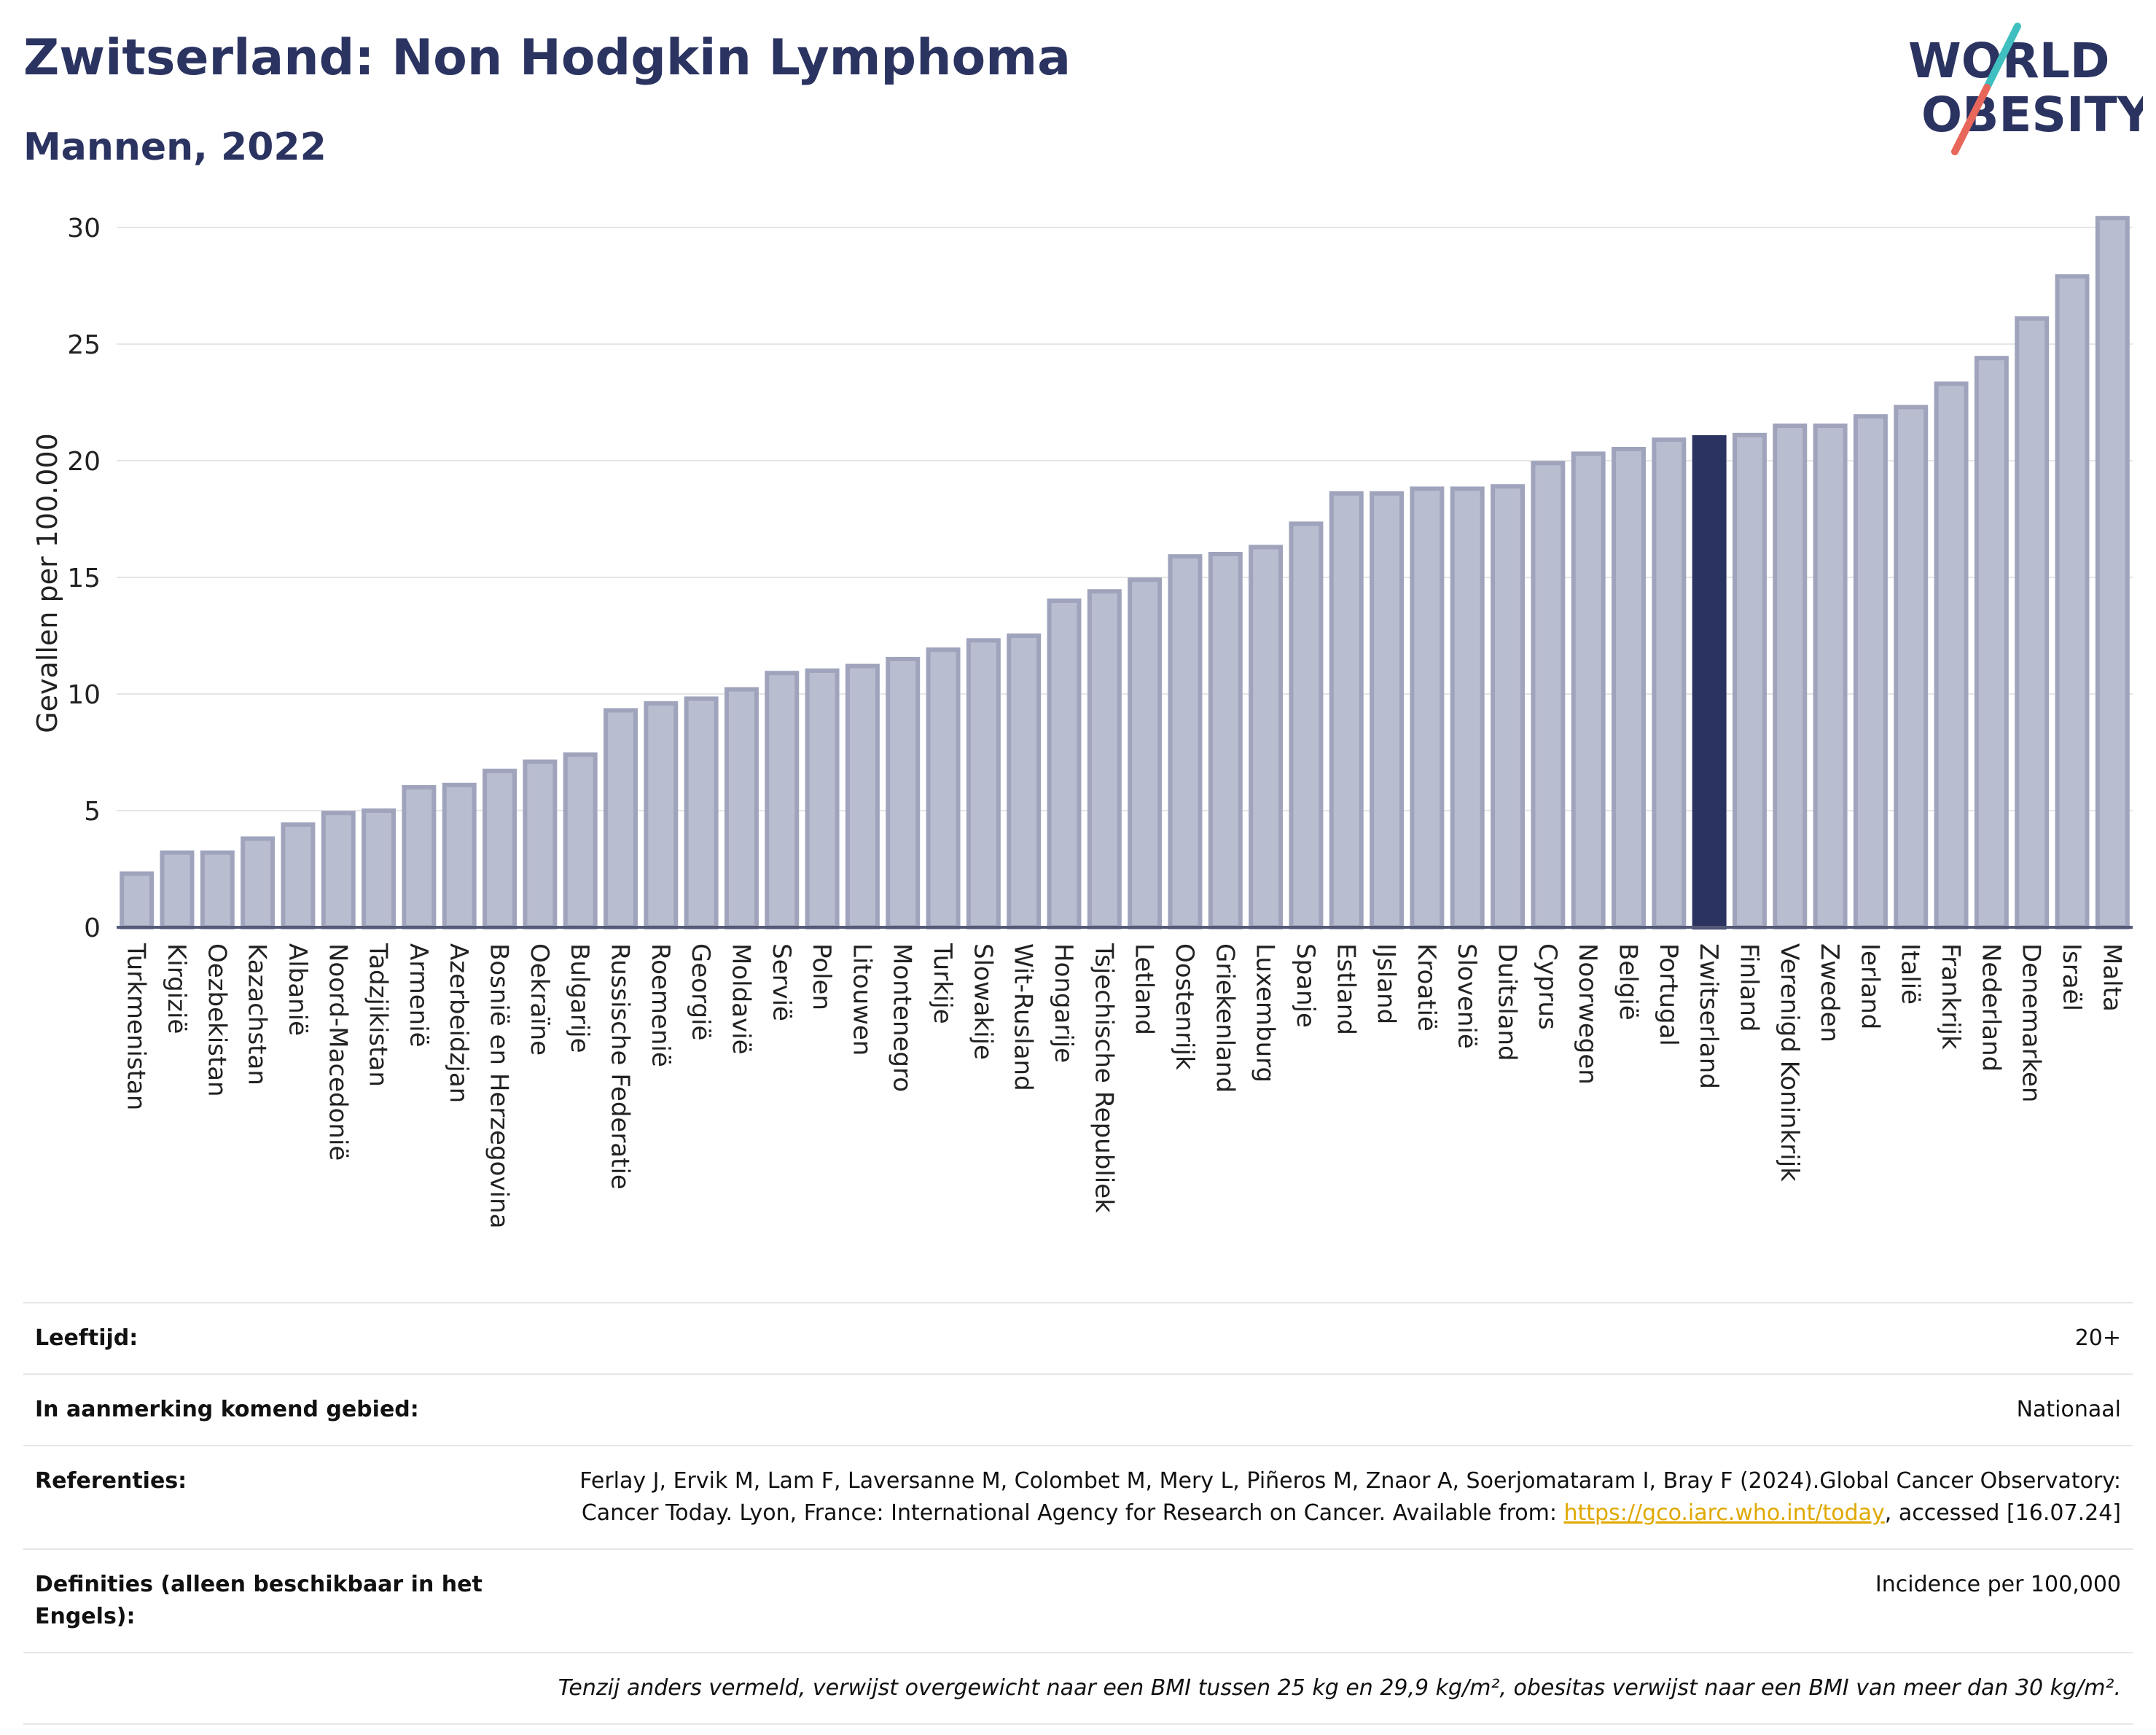 The image size is (2156, 1735). Describe the element at coordinates (1629, 982) in the screenshot. I see `x-tick-label: België` at that location.